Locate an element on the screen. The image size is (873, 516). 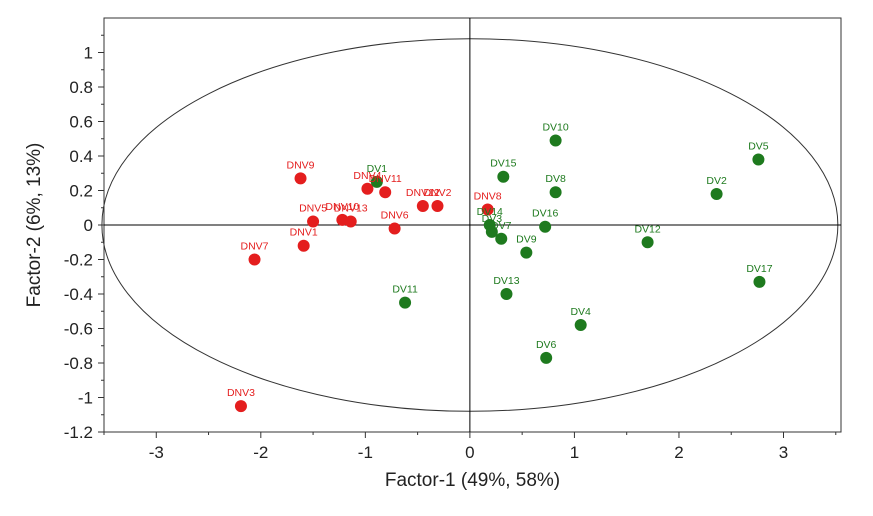
x-axis-title: Factor-1 (49%, 58%) is located at coordinates (472, 480).